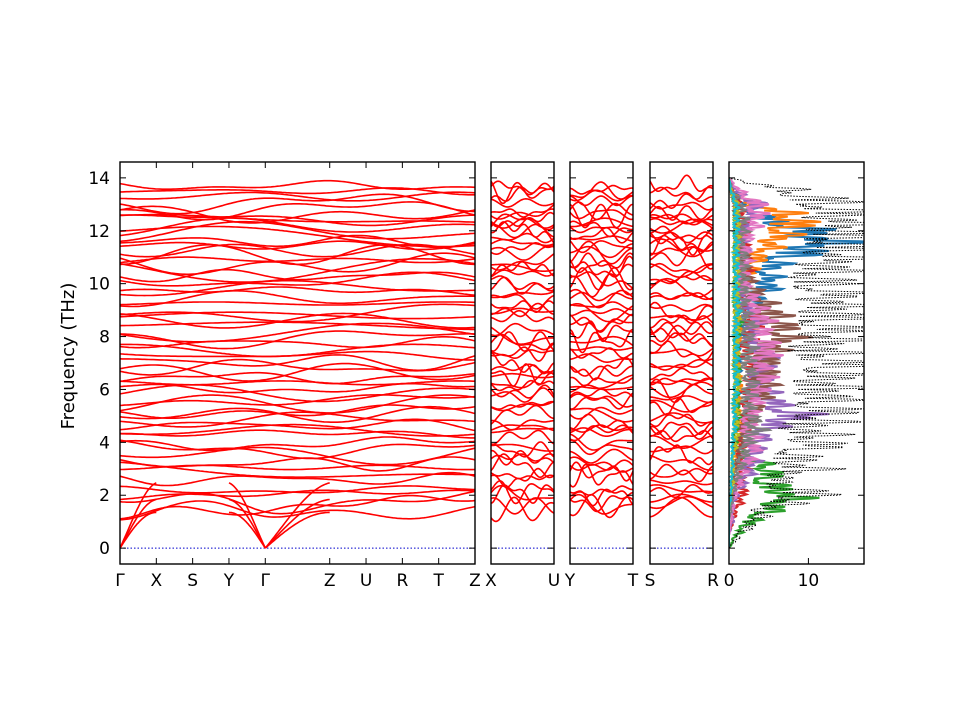 This screenshot has width=960, height=720. What do you see at coordinates (99, 285) in the screenshot?
I see `y-tick-label: 10` at bounding box center [99, 285].